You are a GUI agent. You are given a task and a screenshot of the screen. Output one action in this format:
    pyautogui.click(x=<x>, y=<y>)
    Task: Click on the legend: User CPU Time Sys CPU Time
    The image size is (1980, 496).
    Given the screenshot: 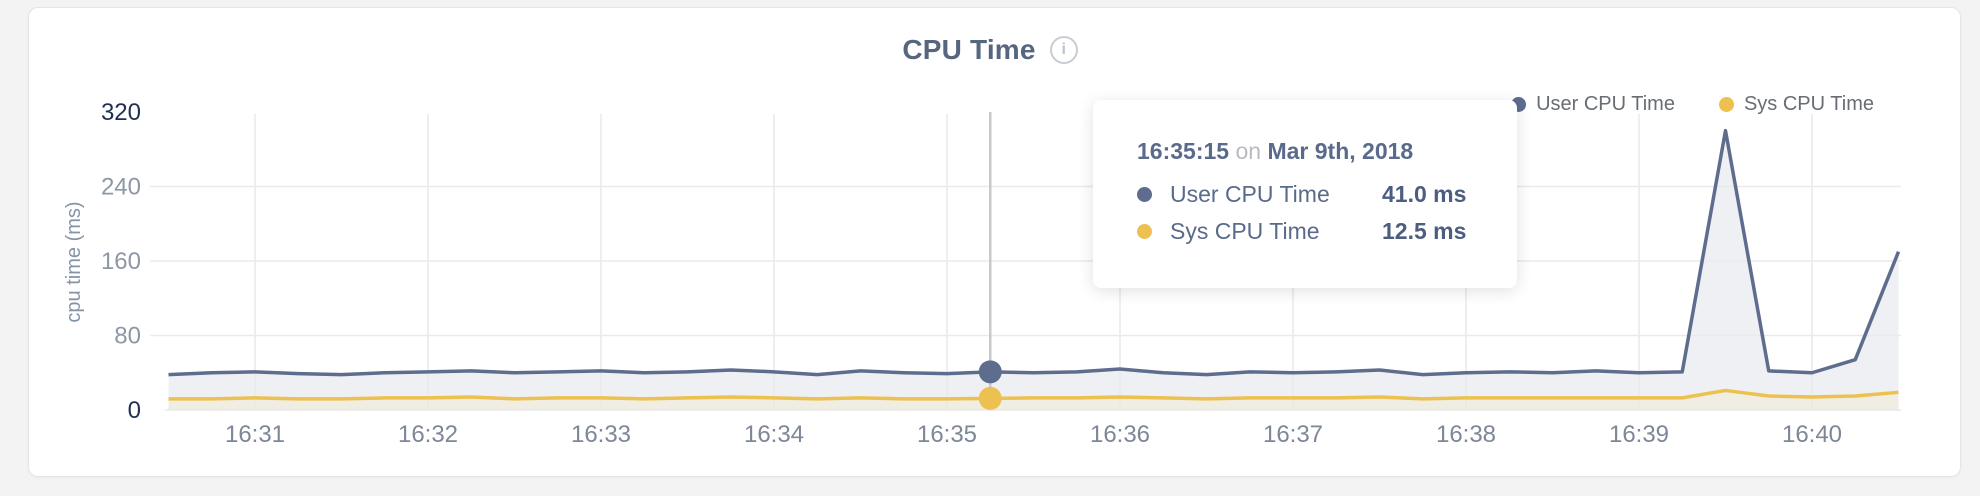 What is the action you would take?
    pyautogui.click(x=1692, y=104)
    